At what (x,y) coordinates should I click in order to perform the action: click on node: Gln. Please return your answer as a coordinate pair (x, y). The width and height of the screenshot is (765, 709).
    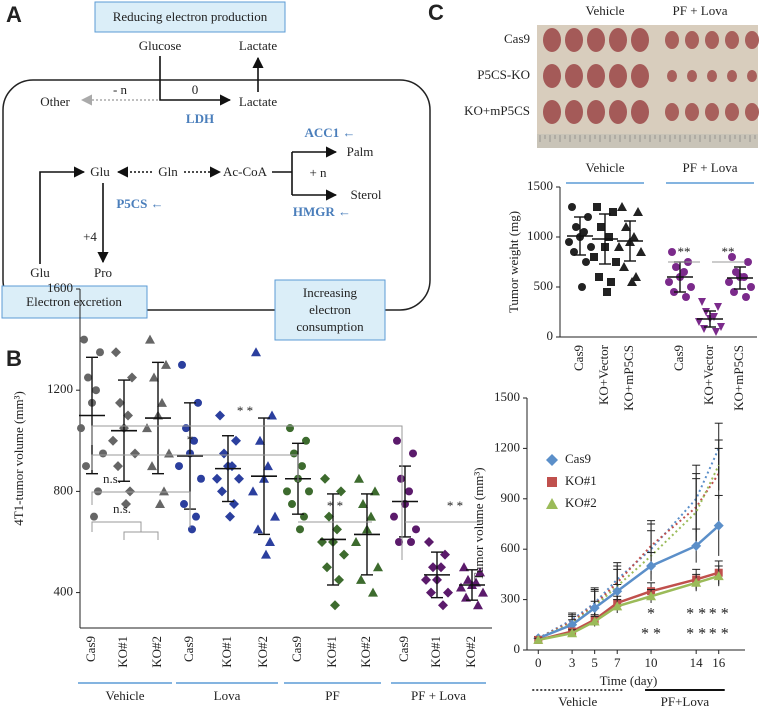
    Looking at the image, I should click on (168, 171).